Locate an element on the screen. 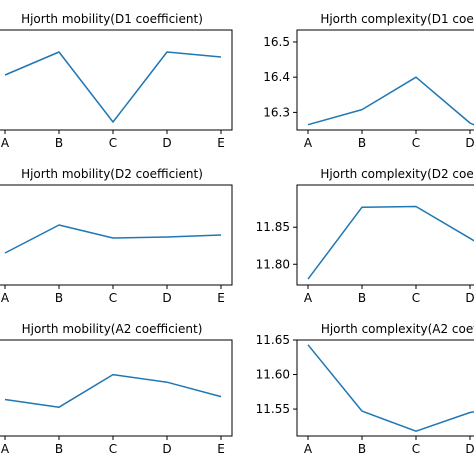 The height and width of the screenshot is (474, 474). subplot-title: Hjorth complexity(A2 coefficient) is located at coordinates (397, 329).